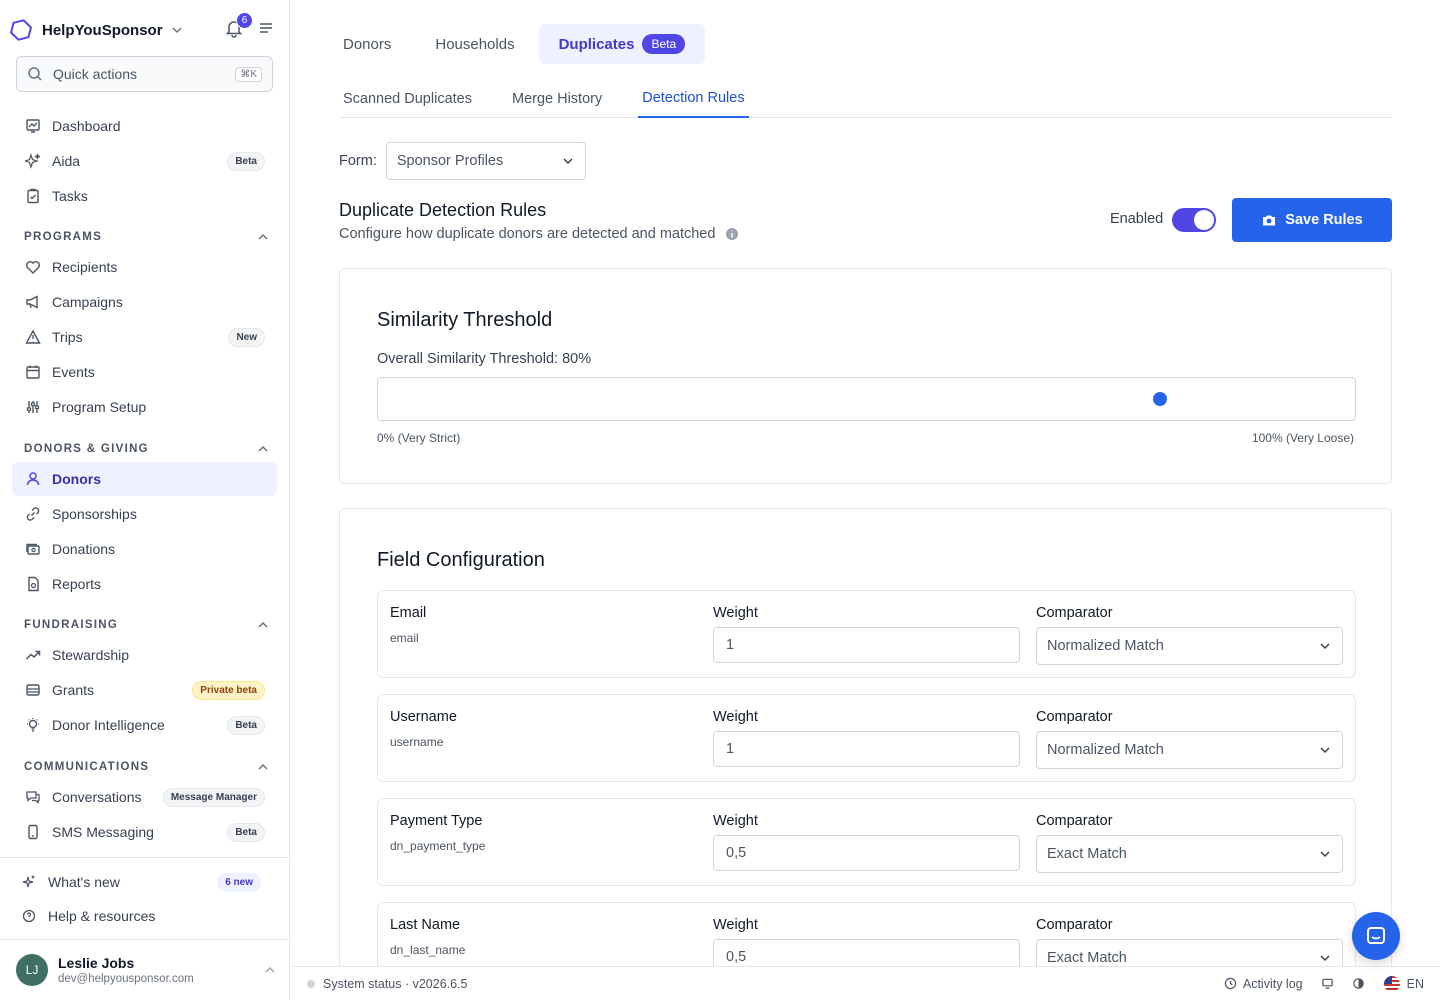 This screenshot has height=1000, width=1440. Describe the element at coordinates (263, 237) in the screenshot. I see `chevron-up-icon` at that location.